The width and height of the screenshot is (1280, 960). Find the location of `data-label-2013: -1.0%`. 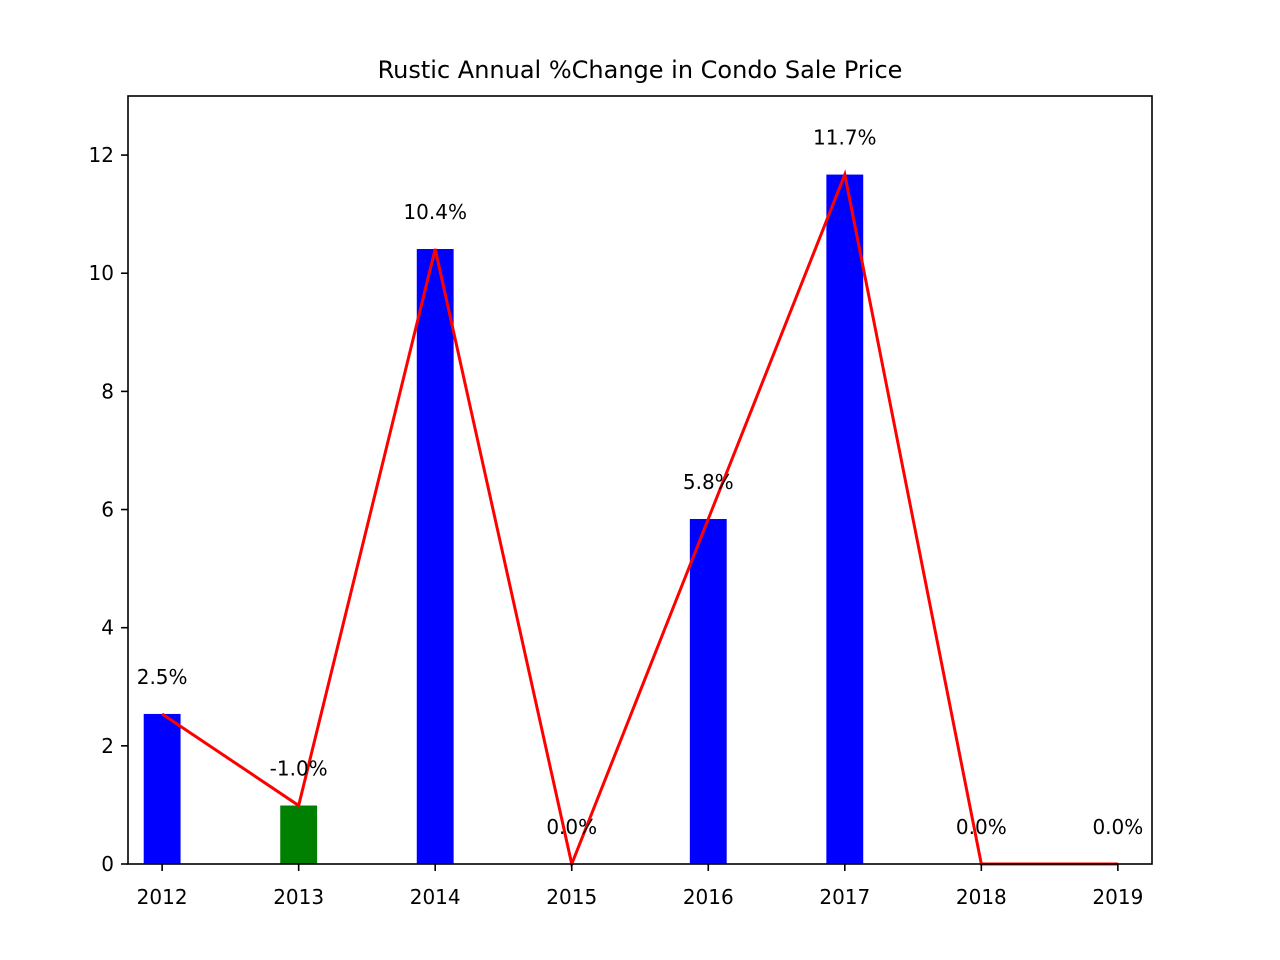

data-label-2013: -1.0% is located at coordinates (299, 769).